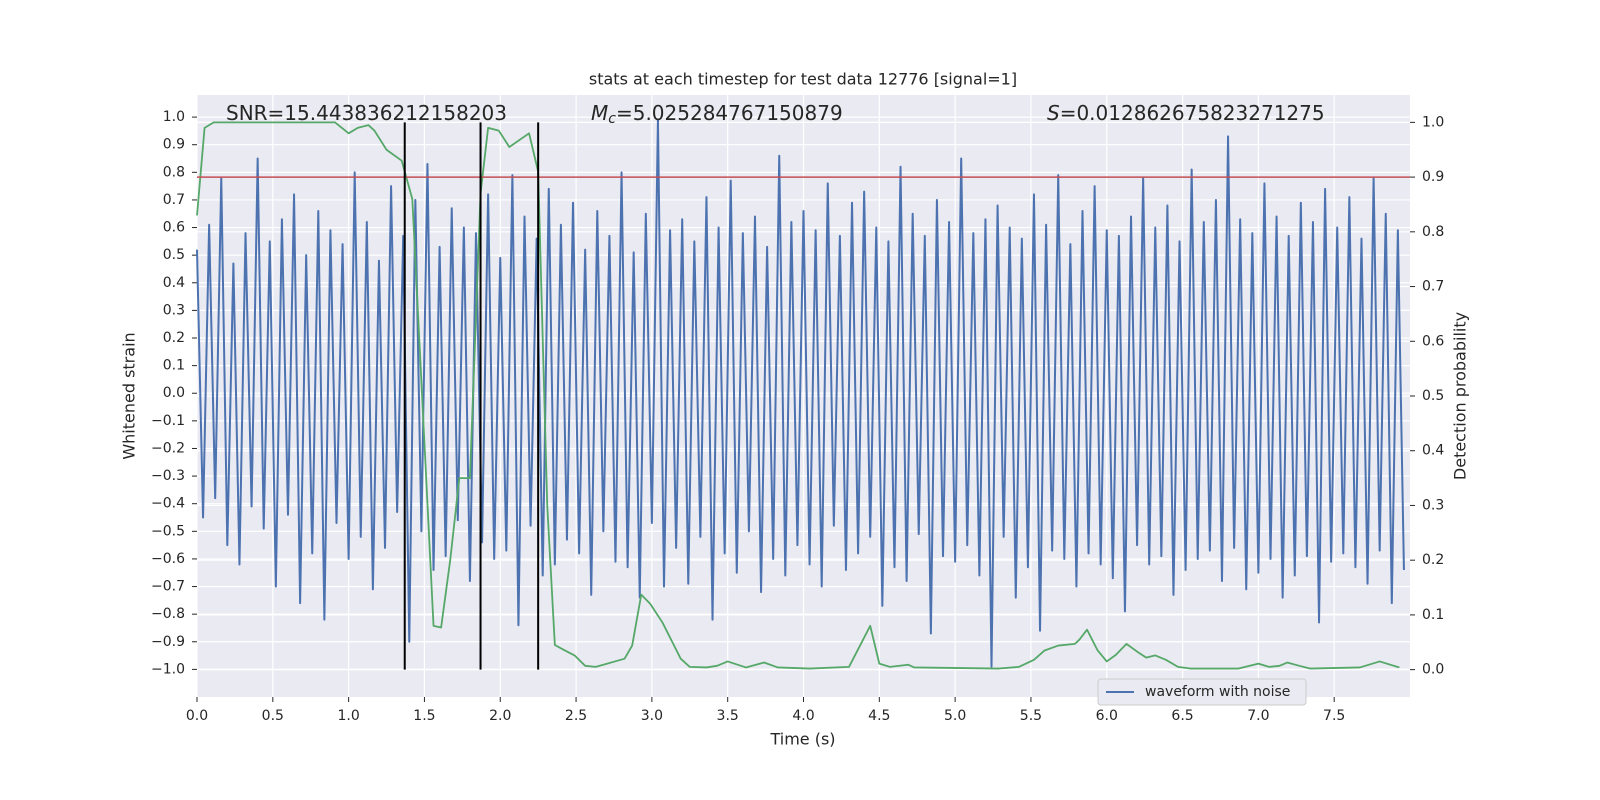 The width and height of the screenshot is (1600, 800). I want to click on y-tick-label: 0.8, so click(174, 172).